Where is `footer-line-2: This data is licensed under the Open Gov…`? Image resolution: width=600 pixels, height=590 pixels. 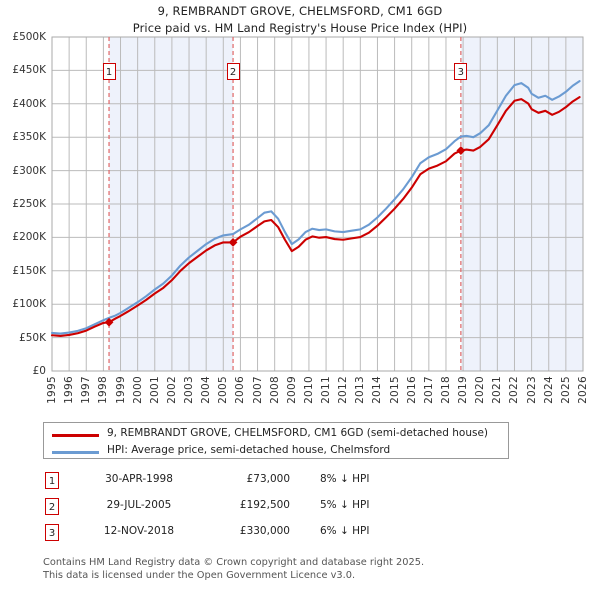 footer-line-2: This data is licensed under the Open Gov… is located at coordinates (199, 575).